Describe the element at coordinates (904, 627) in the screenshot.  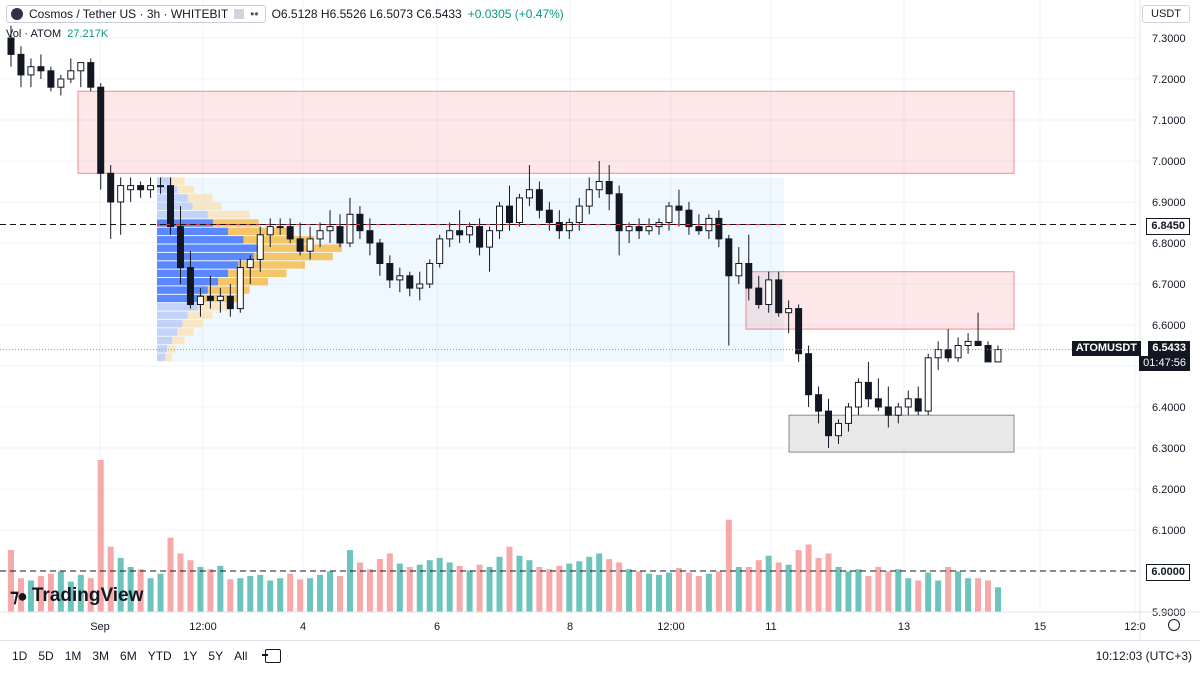
I see `x-tick-label: 13` at that location.